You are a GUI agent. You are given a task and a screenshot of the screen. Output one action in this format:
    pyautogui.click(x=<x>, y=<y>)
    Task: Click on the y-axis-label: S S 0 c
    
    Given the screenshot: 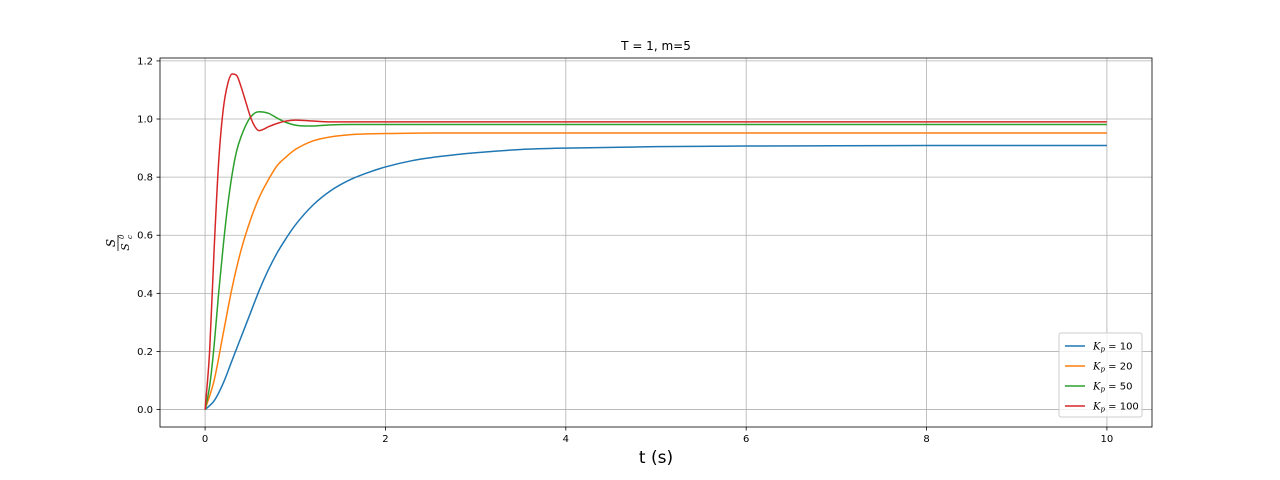 What is the action you would take?
    pyautogui.click(x=119, y=242)
    